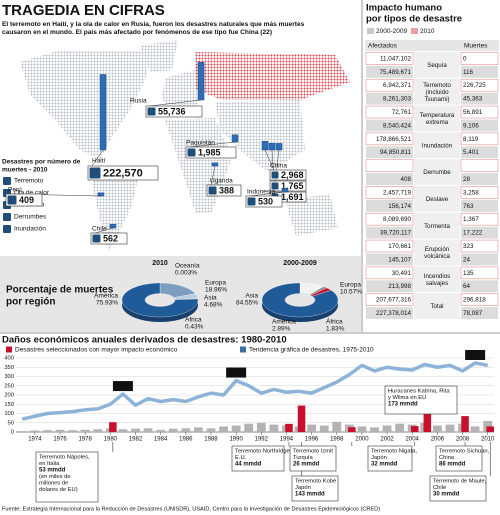 This screenshot has height=515, width=500. What do you see at coordinates (106, 296) in the screenshot?
I see `slice-label: América` at bounding box center [106, 296].